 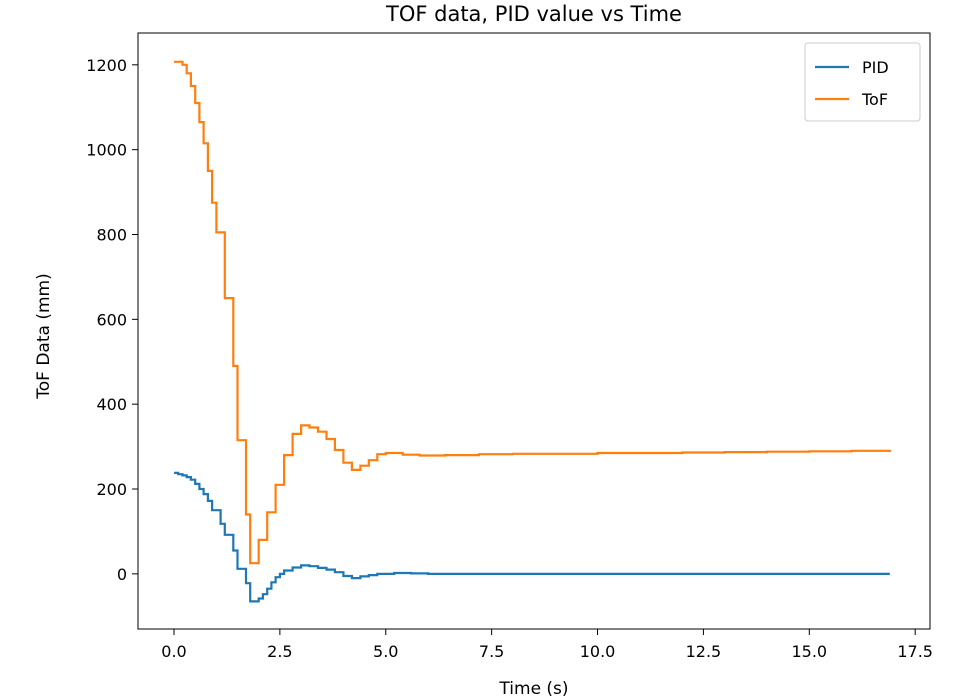 I want to click on y-tick-label: 1200, so click(x=106, y=65).